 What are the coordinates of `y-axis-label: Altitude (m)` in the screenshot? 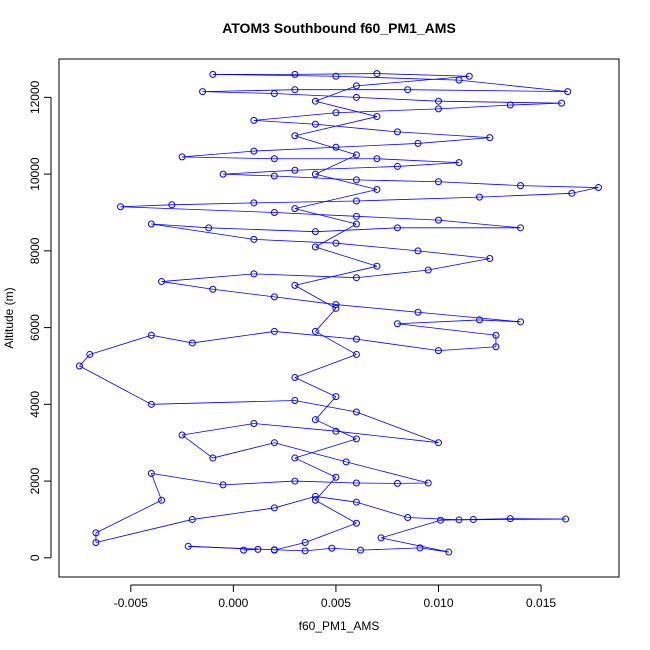 It's located at (9, 317).